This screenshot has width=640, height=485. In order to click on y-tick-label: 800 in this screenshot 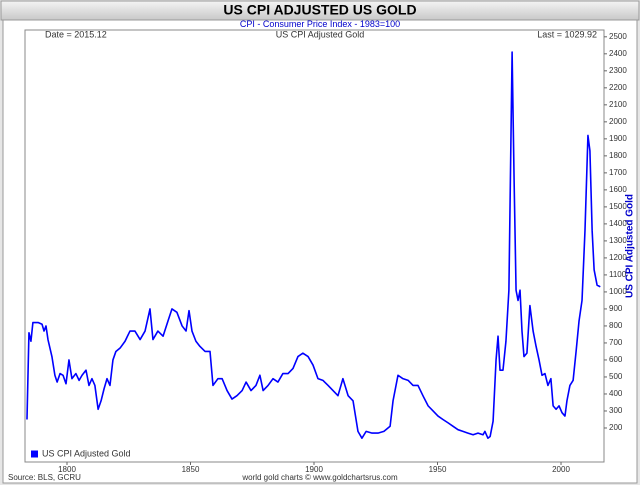, I will do `click(616, 325)`.